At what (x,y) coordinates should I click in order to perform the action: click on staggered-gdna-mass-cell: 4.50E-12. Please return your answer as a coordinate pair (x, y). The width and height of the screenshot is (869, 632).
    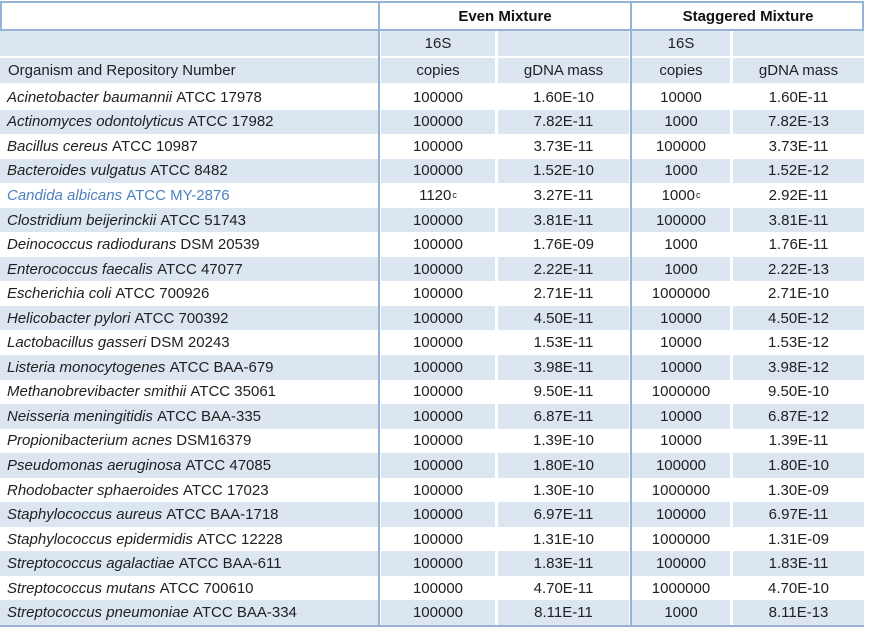
    Looking at the image, I should click on (798, 318).